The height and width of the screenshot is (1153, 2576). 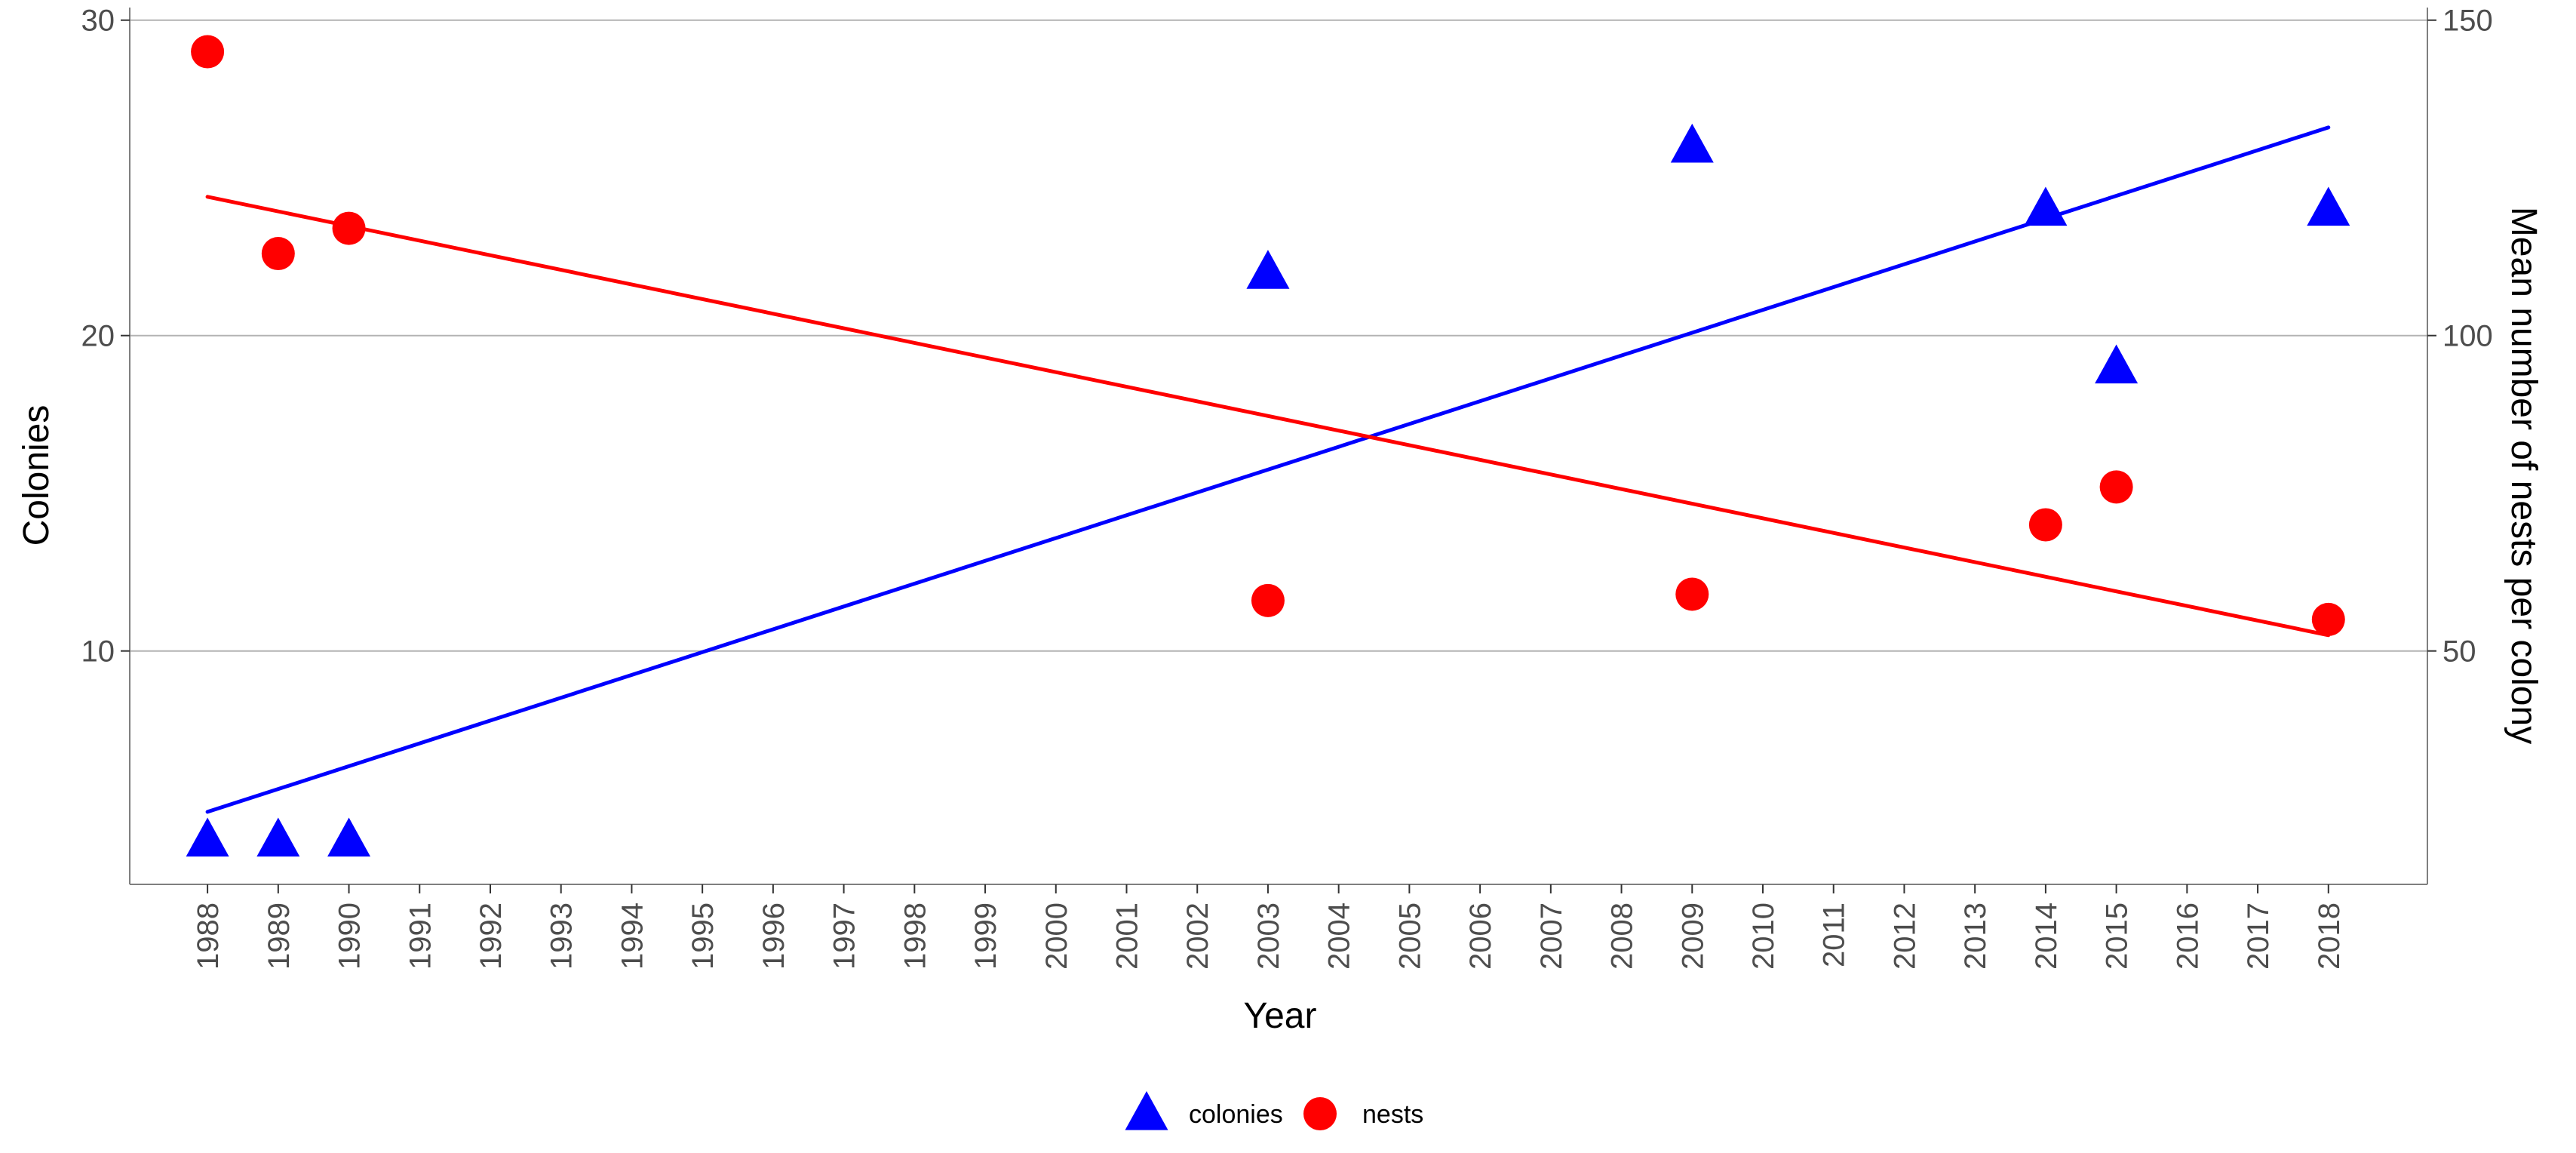 What do you see at coordinates (703, 936) in the screenshot?
I see `x-tick-label: 1995` at bounding box center [703, 936].